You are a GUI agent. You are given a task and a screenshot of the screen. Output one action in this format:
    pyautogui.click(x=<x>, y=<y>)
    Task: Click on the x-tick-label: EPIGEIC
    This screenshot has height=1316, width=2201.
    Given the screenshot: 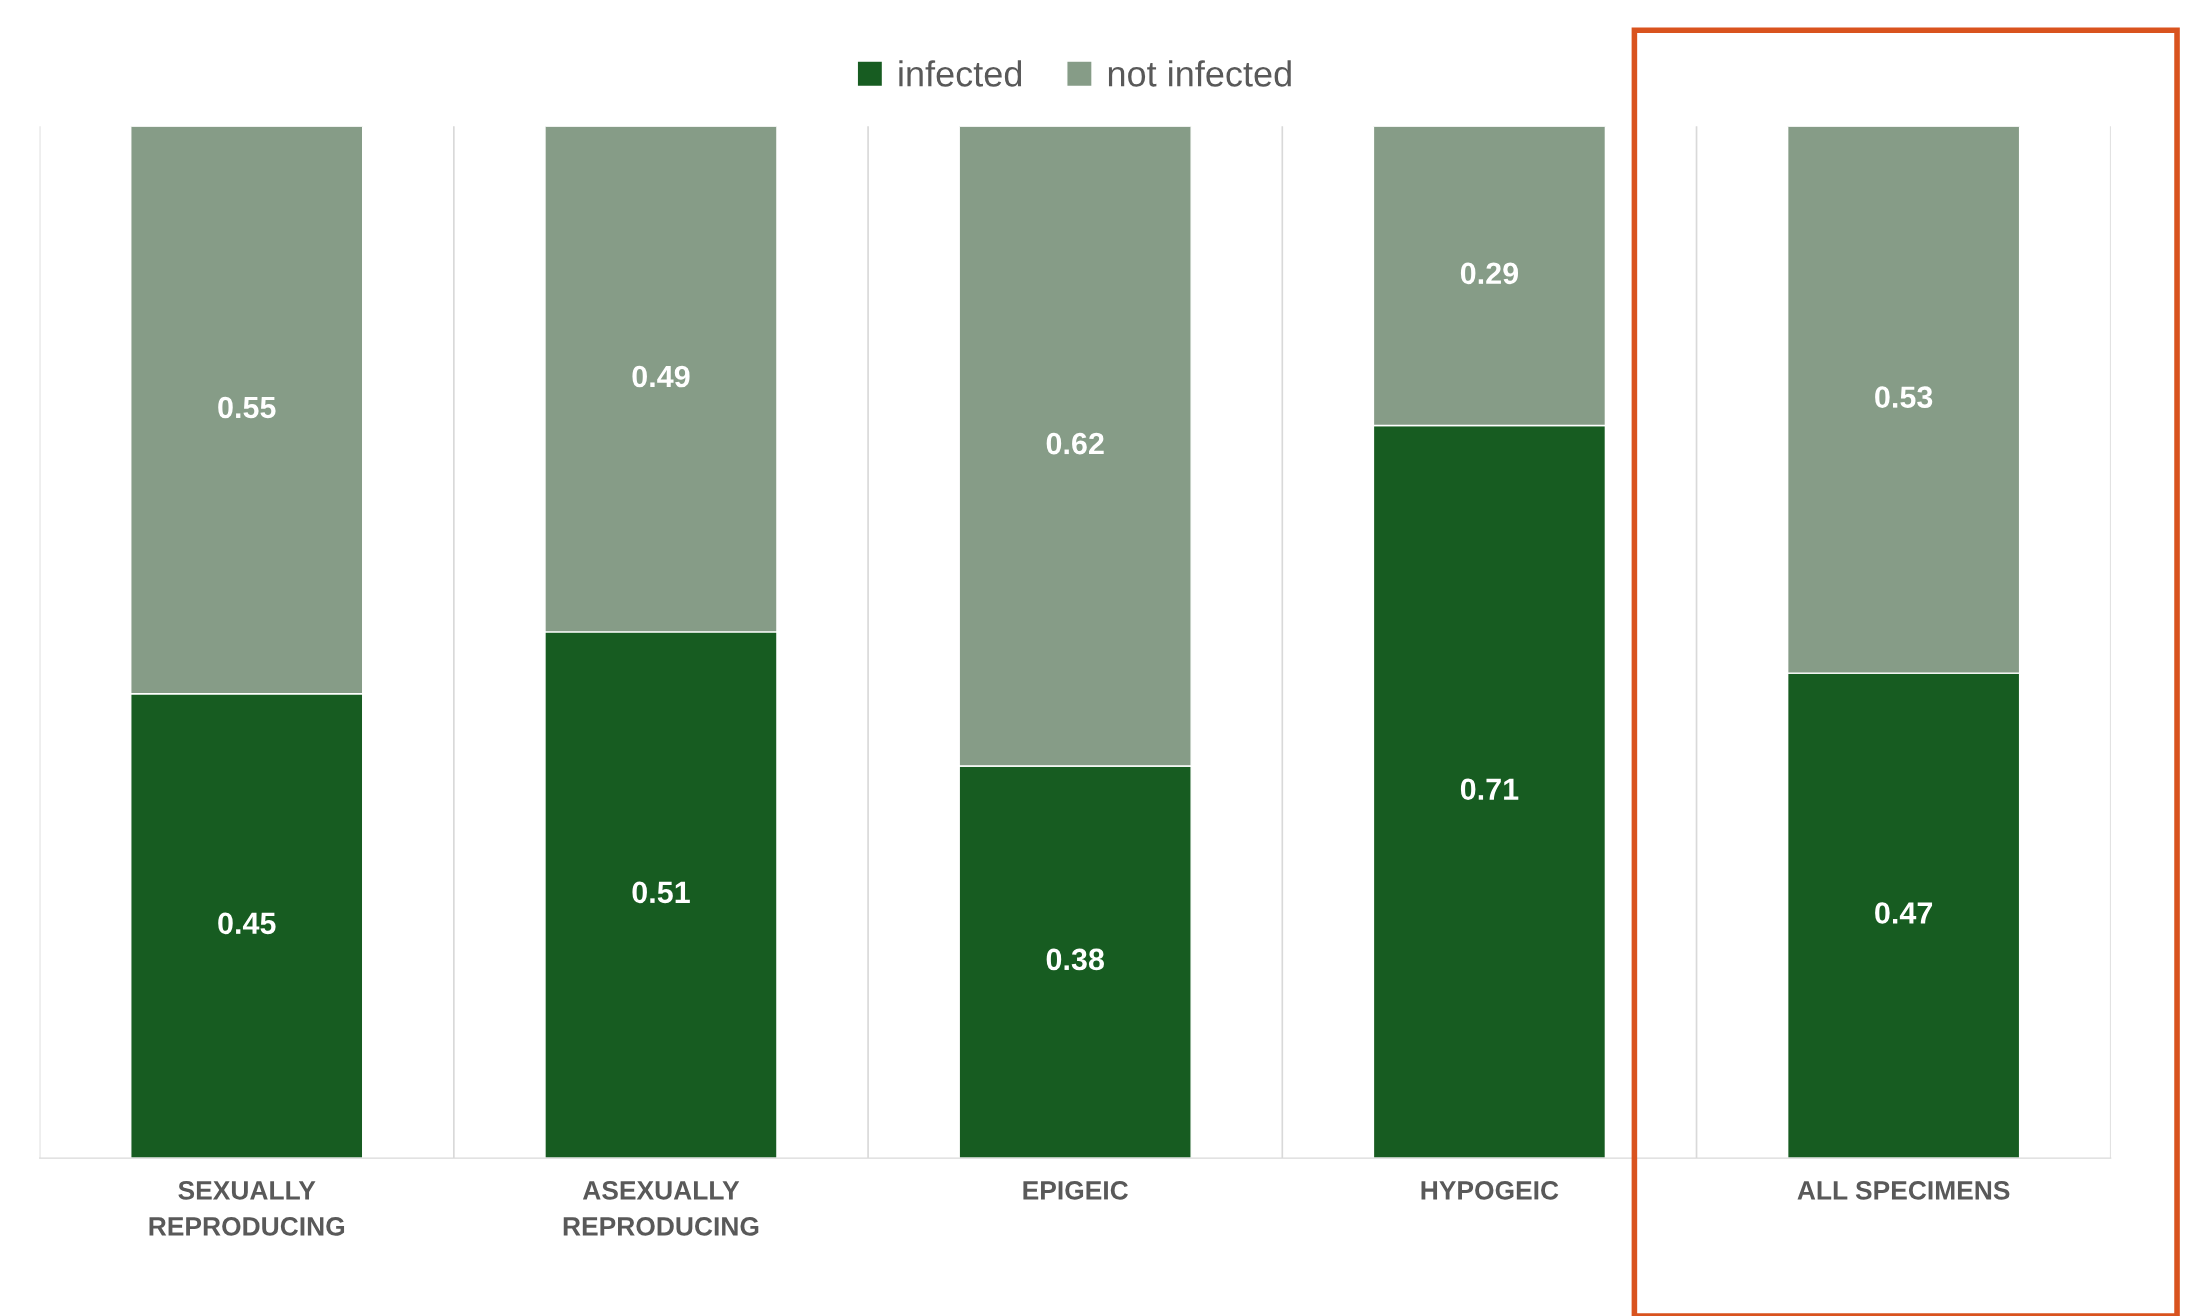 What is the action you would take?
    pyautogui.click(x=1075, y=1190)
    